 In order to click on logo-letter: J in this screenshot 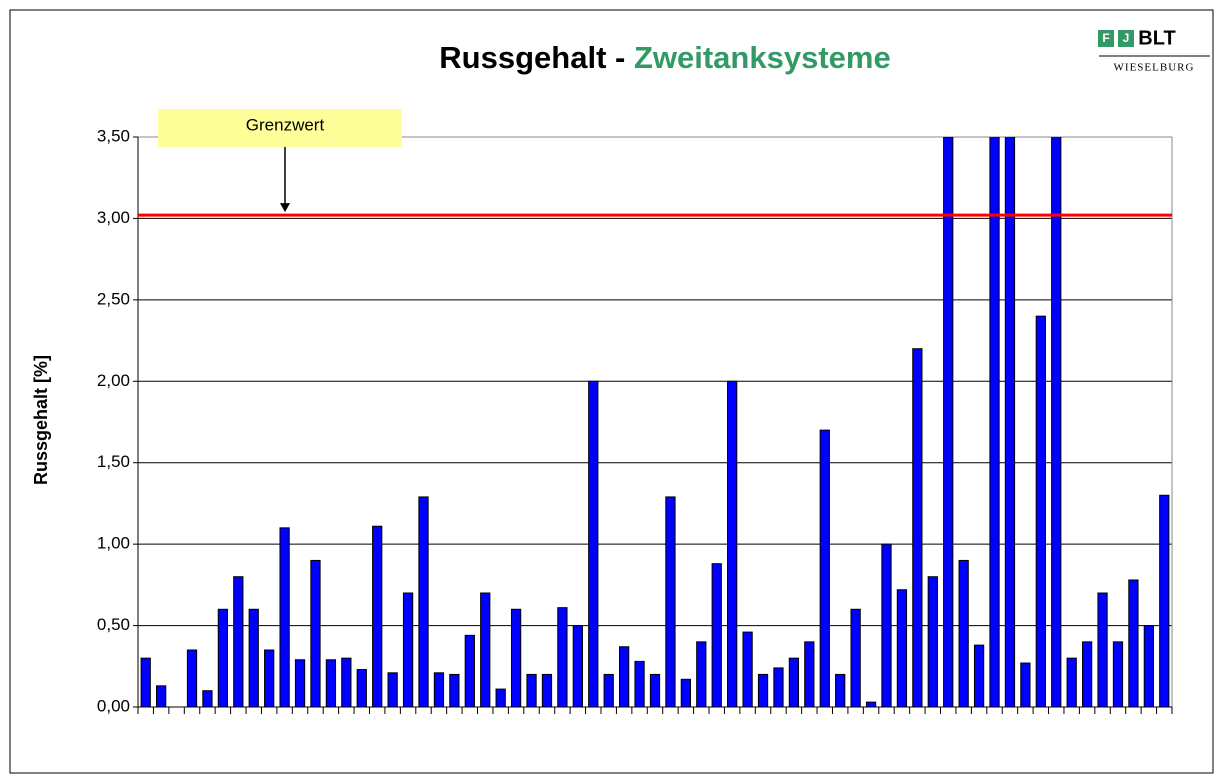, I will do `click(1126, 38)`.